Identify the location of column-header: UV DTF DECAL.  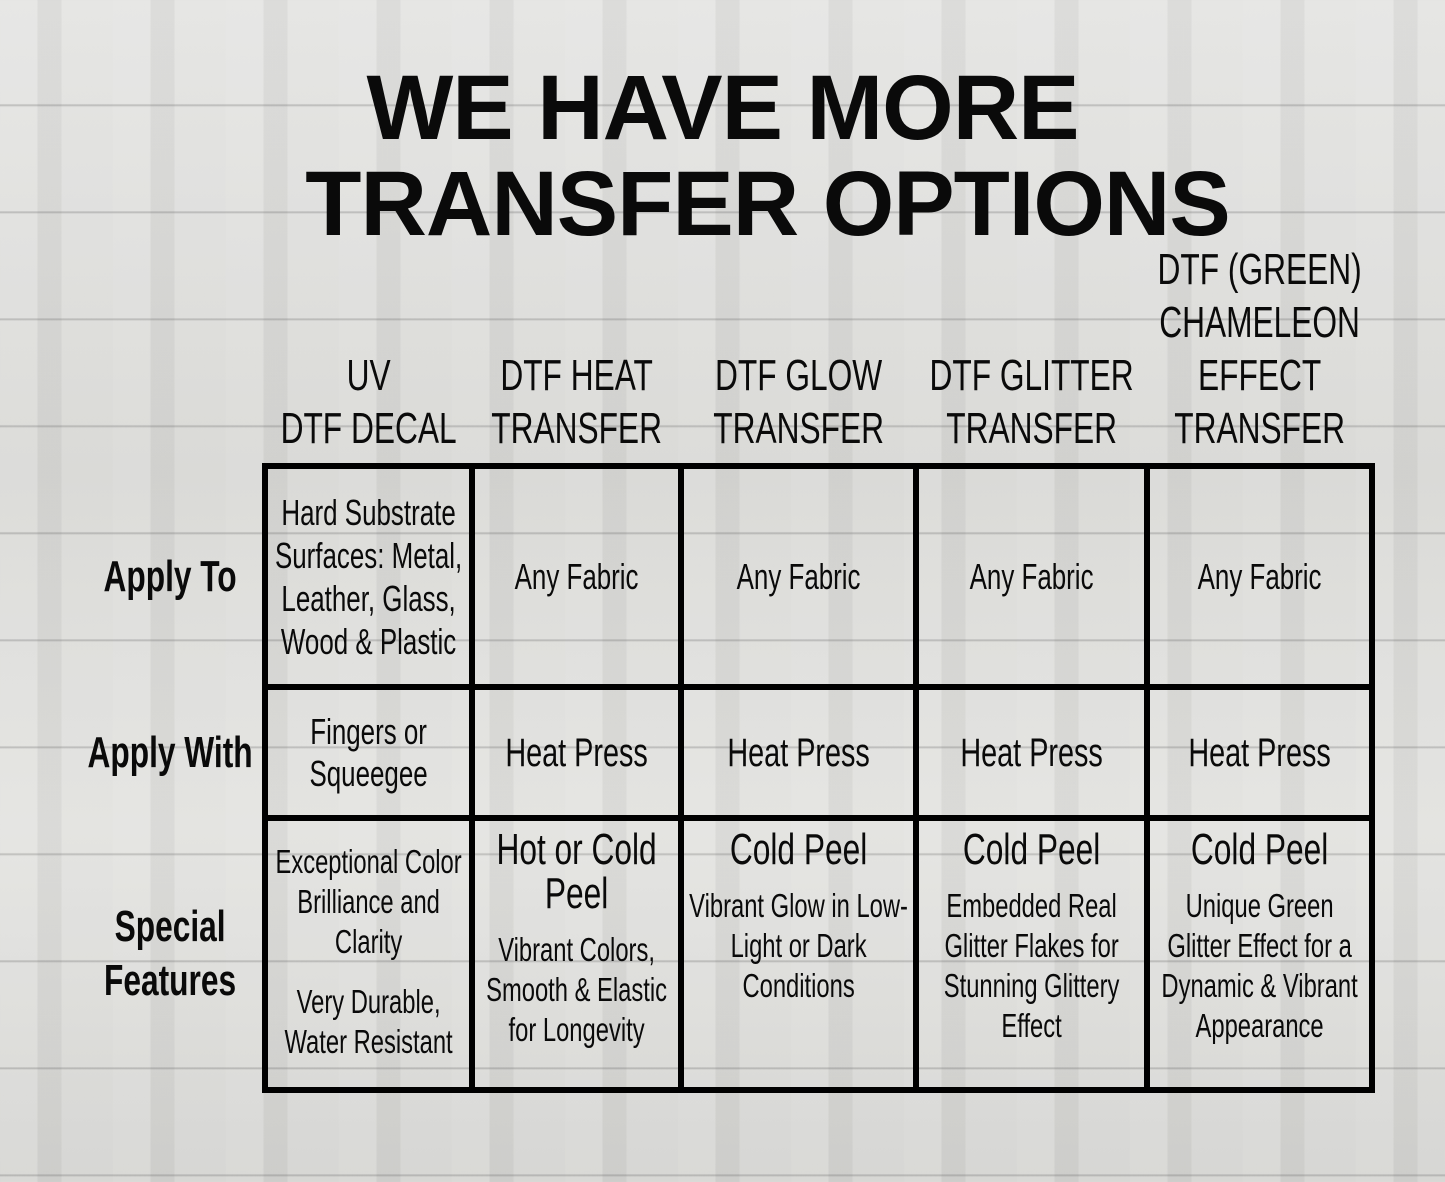
(368, 402).